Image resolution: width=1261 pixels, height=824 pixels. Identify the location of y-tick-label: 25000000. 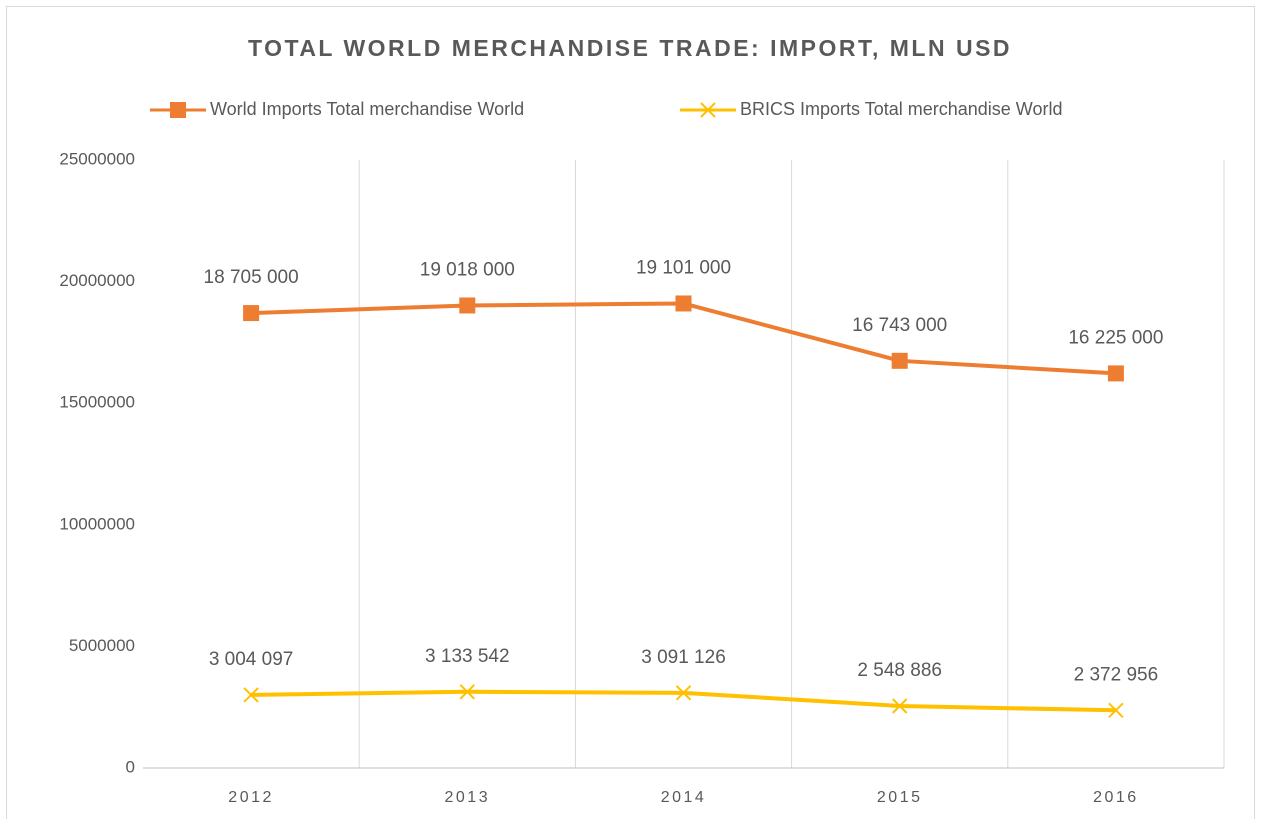
(97, 158).